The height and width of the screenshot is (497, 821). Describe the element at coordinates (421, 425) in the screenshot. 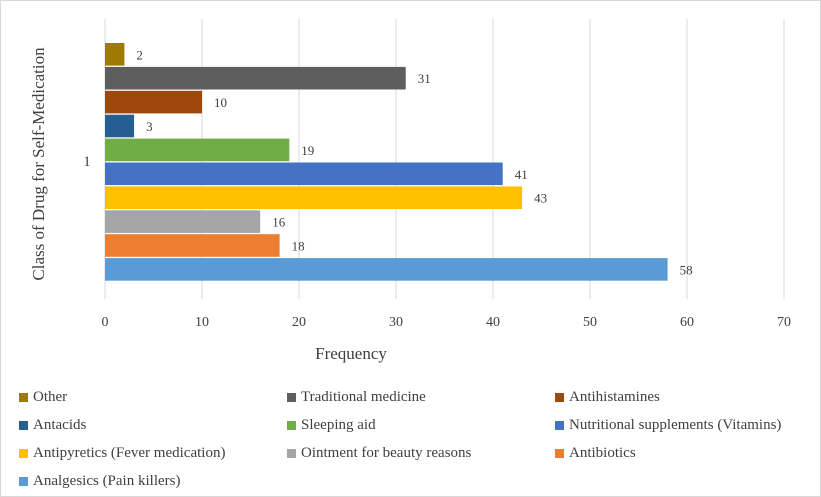

I see `legend-item: Sleeping aid` at that location.